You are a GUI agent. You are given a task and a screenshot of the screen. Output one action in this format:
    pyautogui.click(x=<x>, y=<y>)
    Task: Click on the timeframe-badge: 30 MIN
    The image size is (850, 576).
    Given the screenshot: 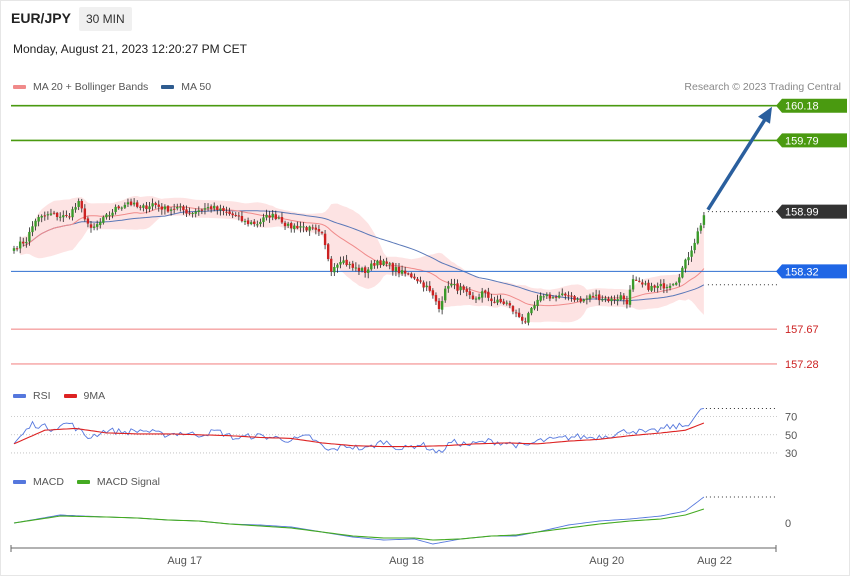 What is the action you would take?
    pyautogui.click(x=105, y=19)
    